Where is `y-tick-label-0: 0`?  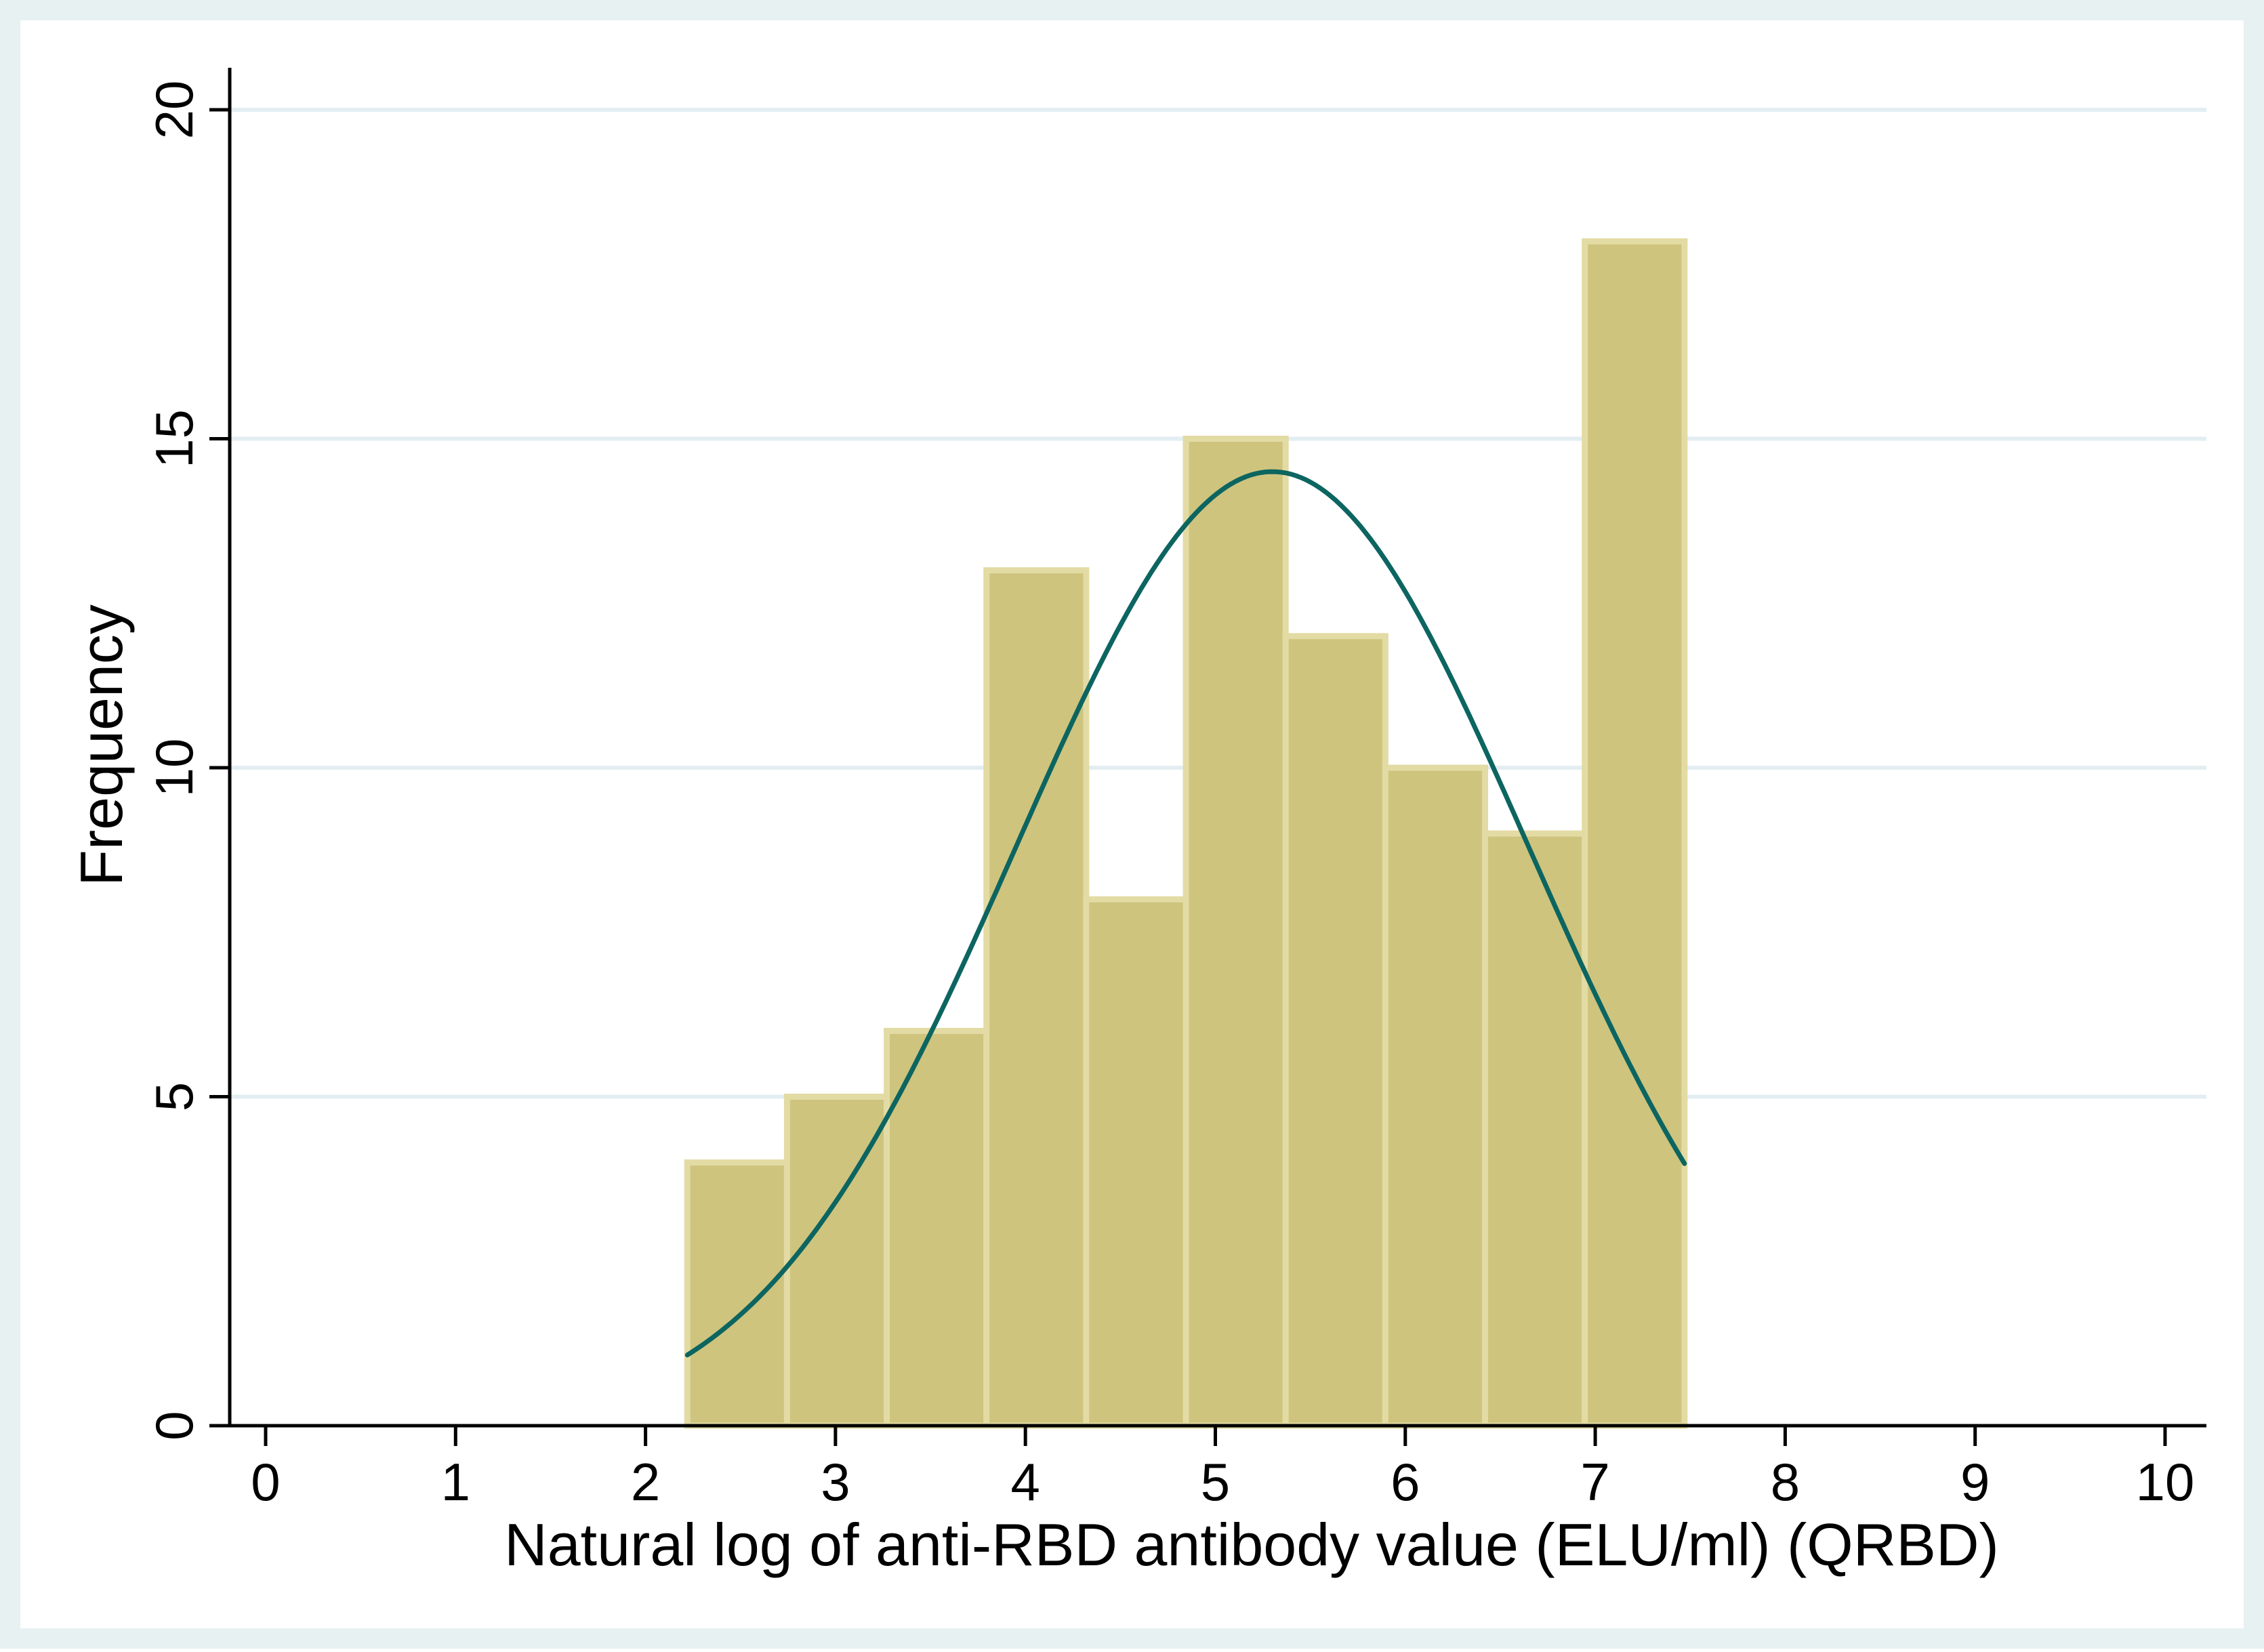 y-tick-label-0: 0 is located at coordinates (174, 1425).